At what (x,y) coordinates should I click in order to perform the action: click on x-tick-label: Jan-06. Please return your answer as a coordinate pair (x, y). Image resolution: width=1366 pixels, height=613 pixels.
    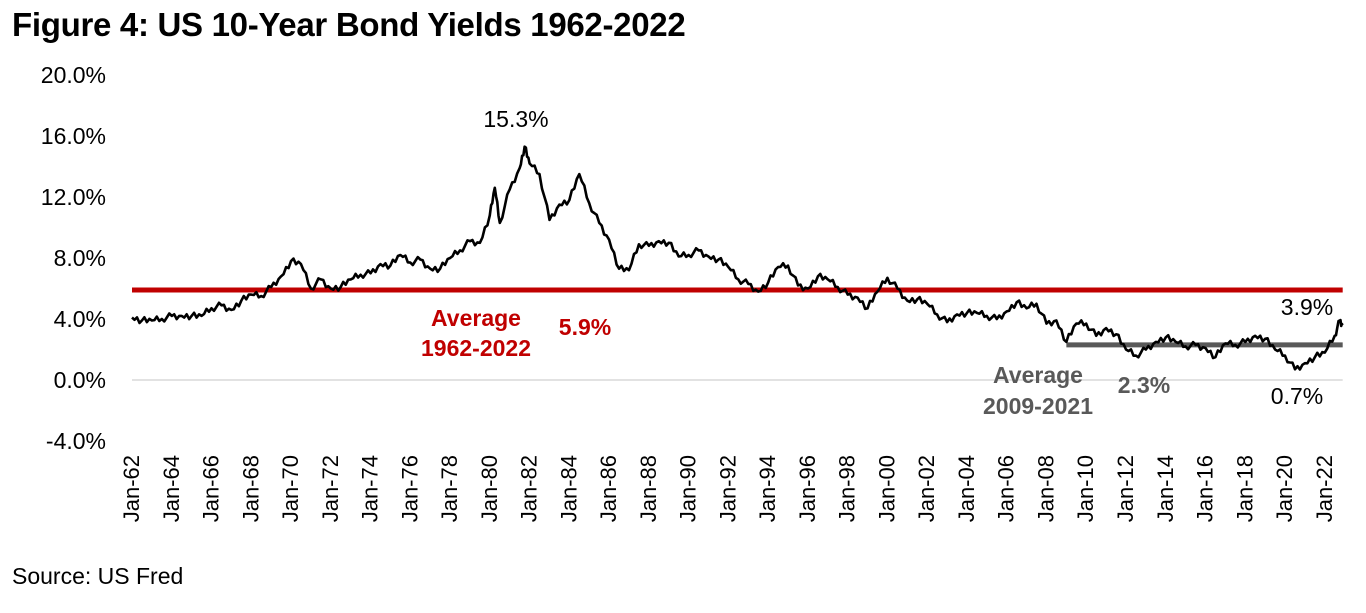
    Looking at the image, I should click on (1006, 488).